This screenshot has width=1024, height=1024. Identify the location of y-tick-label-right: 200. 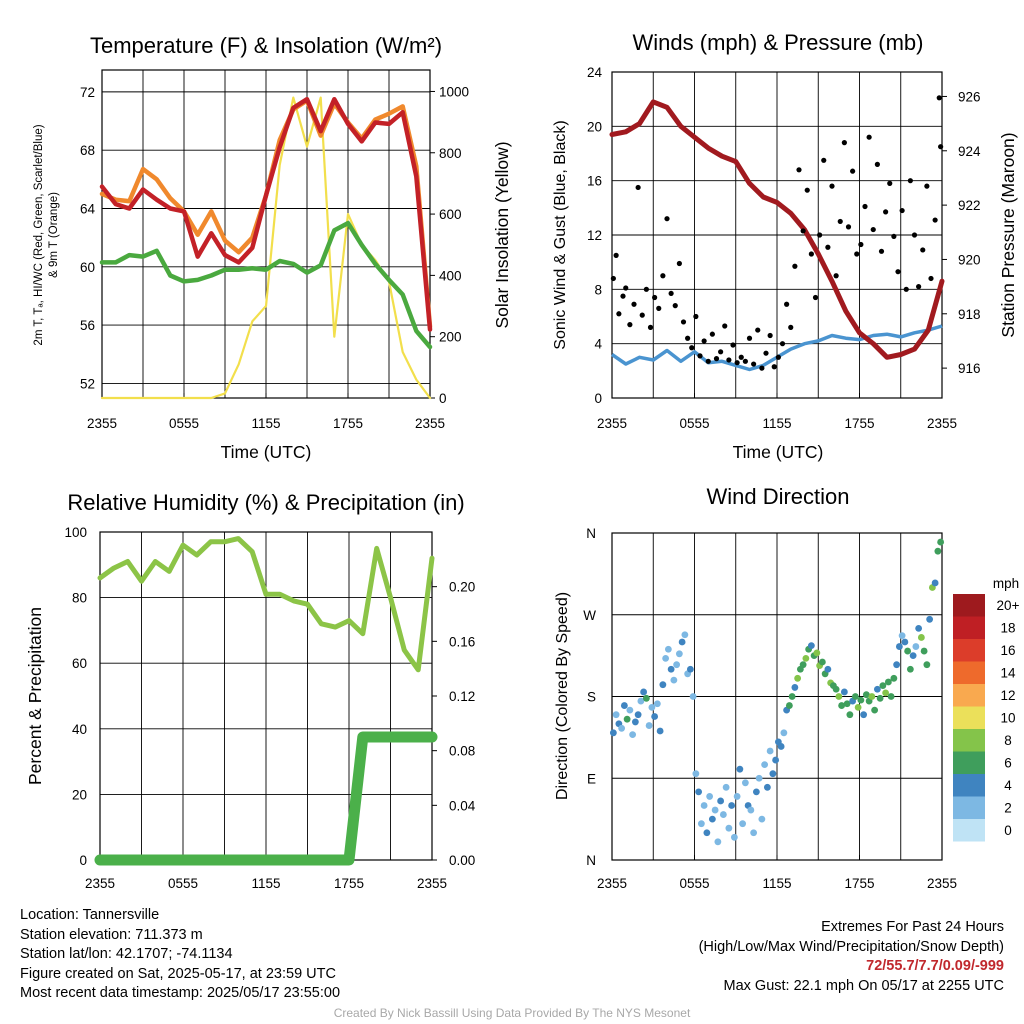
(450, 337).